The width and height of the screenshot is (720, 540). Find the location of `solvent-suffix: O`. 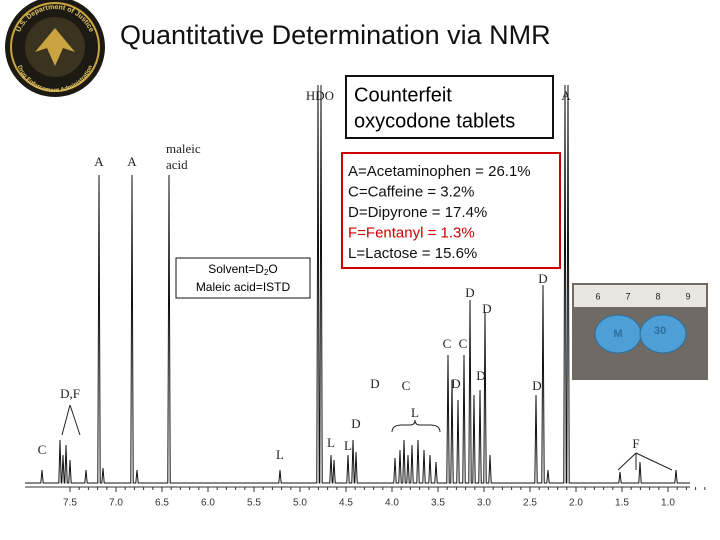

solvent-suffix: O is located at coordinates (272, 269).